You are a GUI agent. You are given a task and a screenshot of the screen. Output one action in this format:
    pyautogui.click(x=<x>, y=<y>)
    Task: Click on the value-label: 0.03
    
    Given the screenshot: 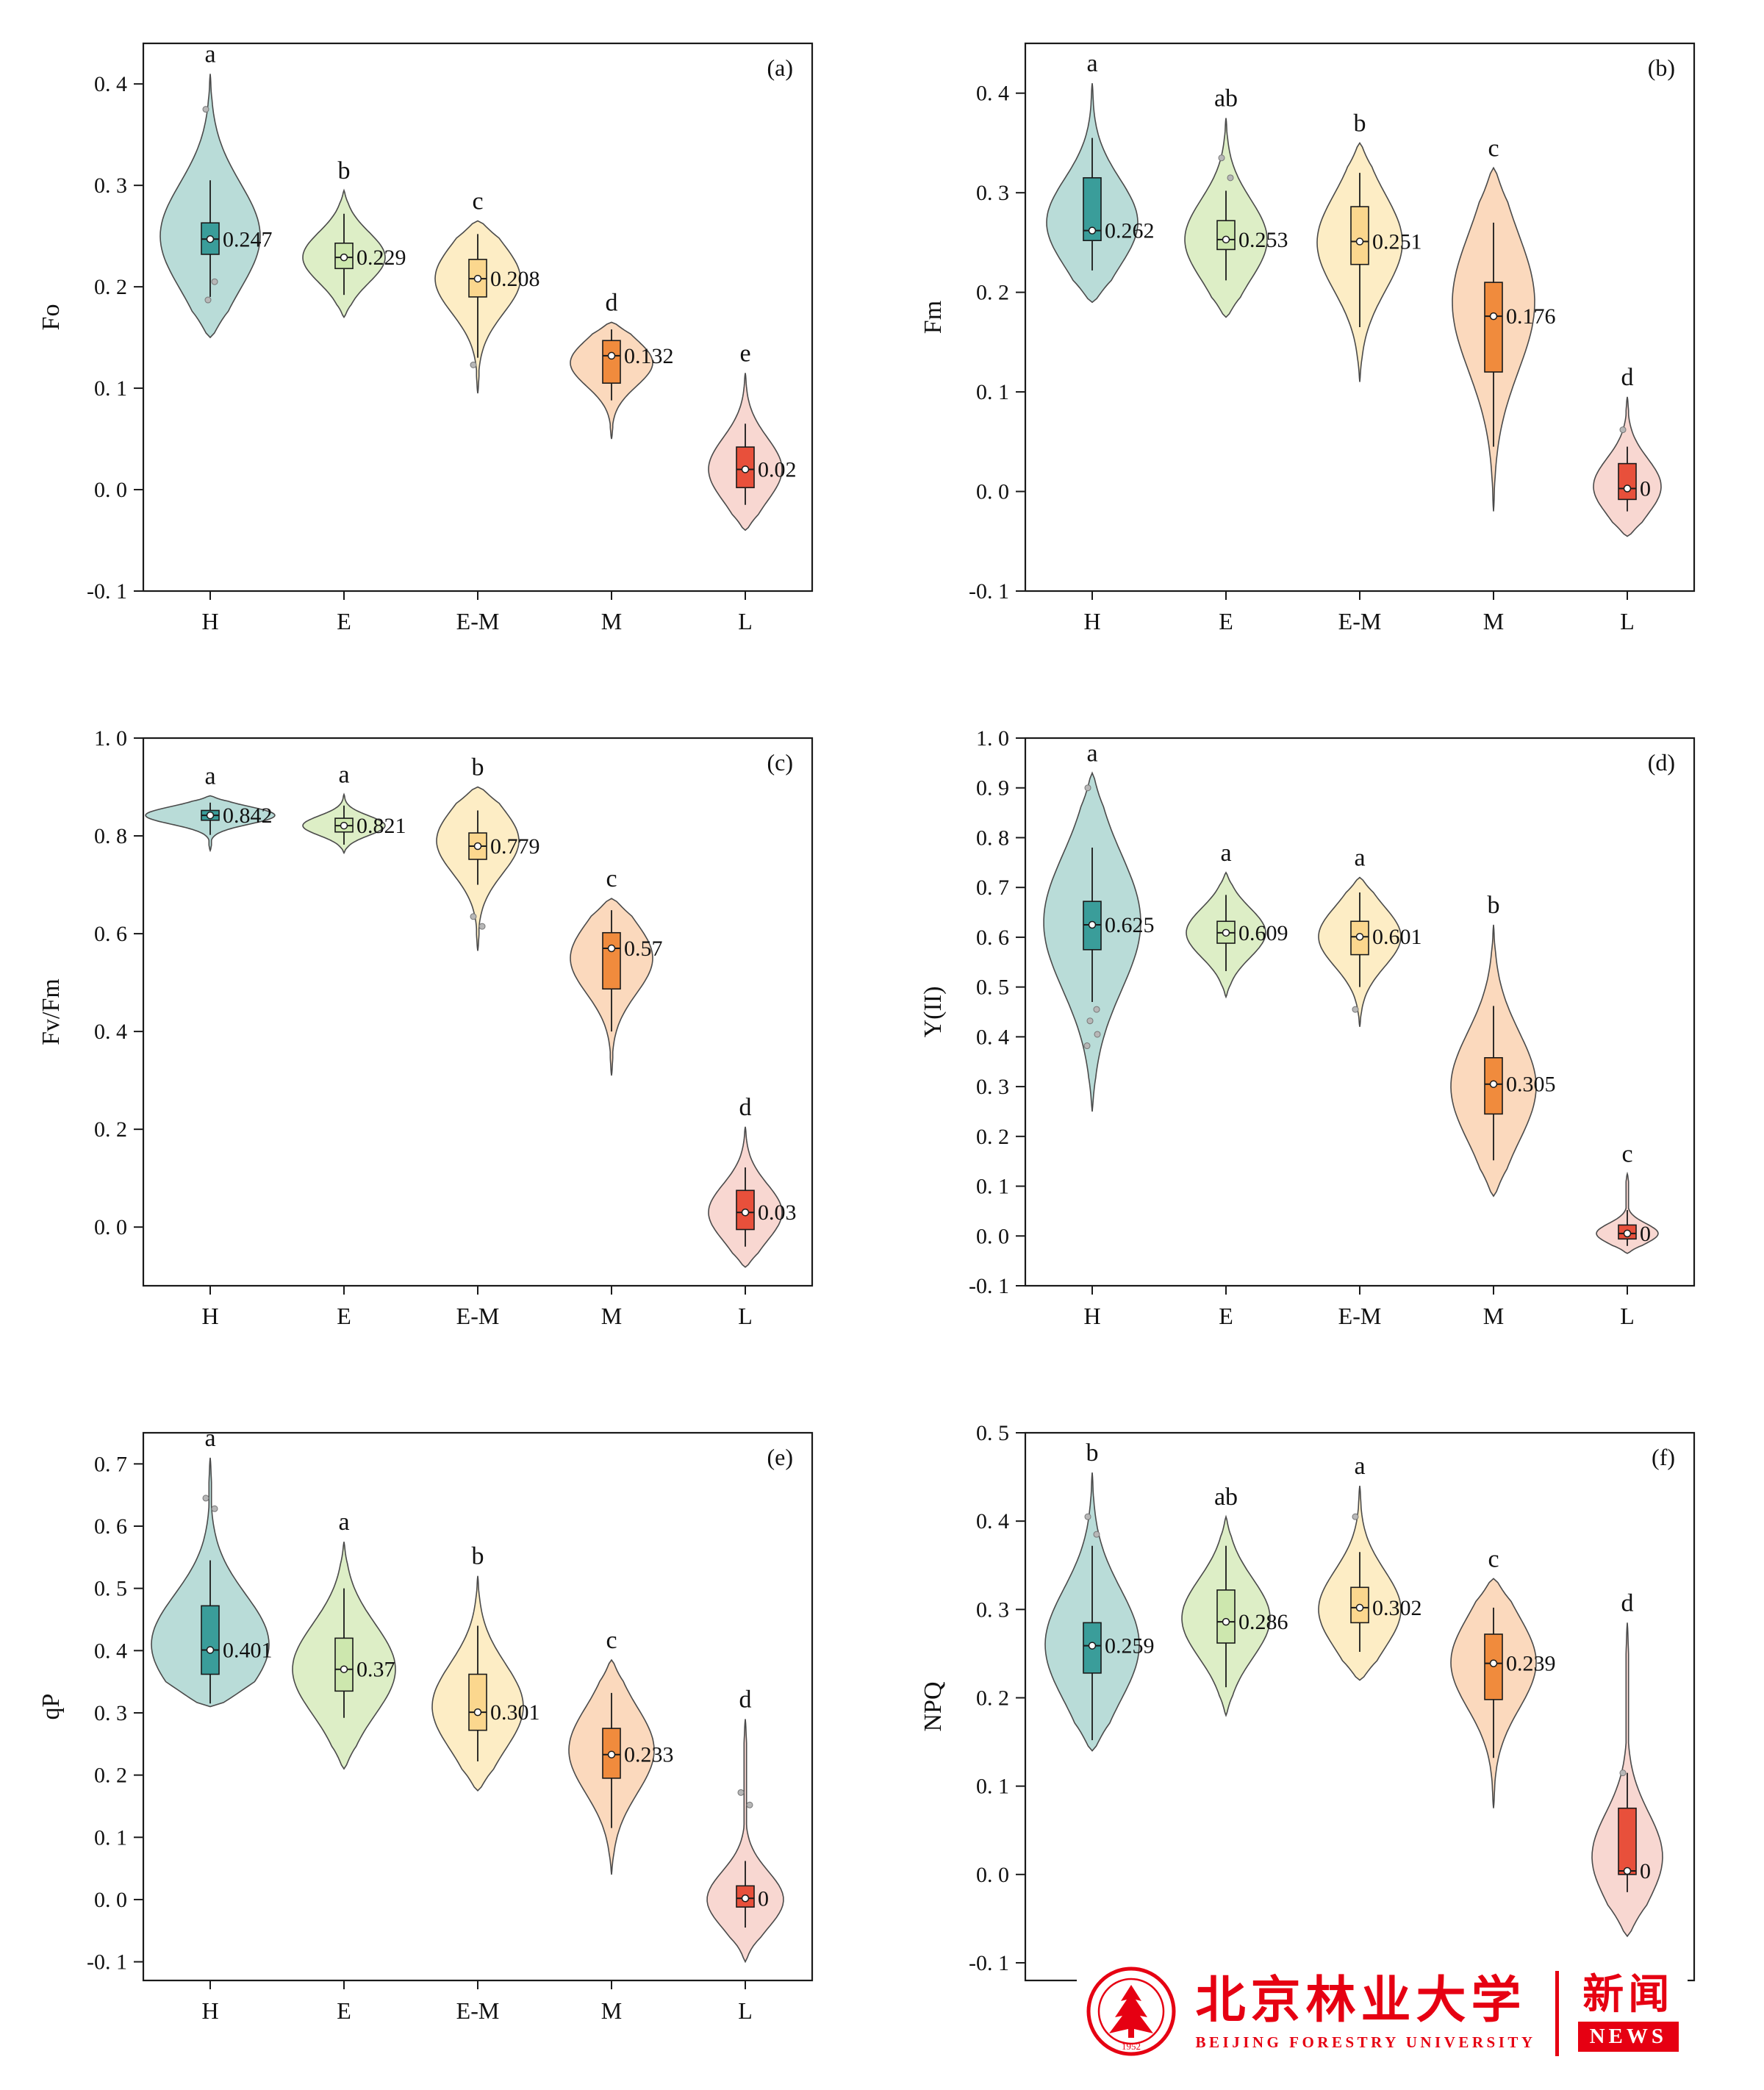 What is the action you would take?
    pyautogui.click(x=777, y=1212)
    